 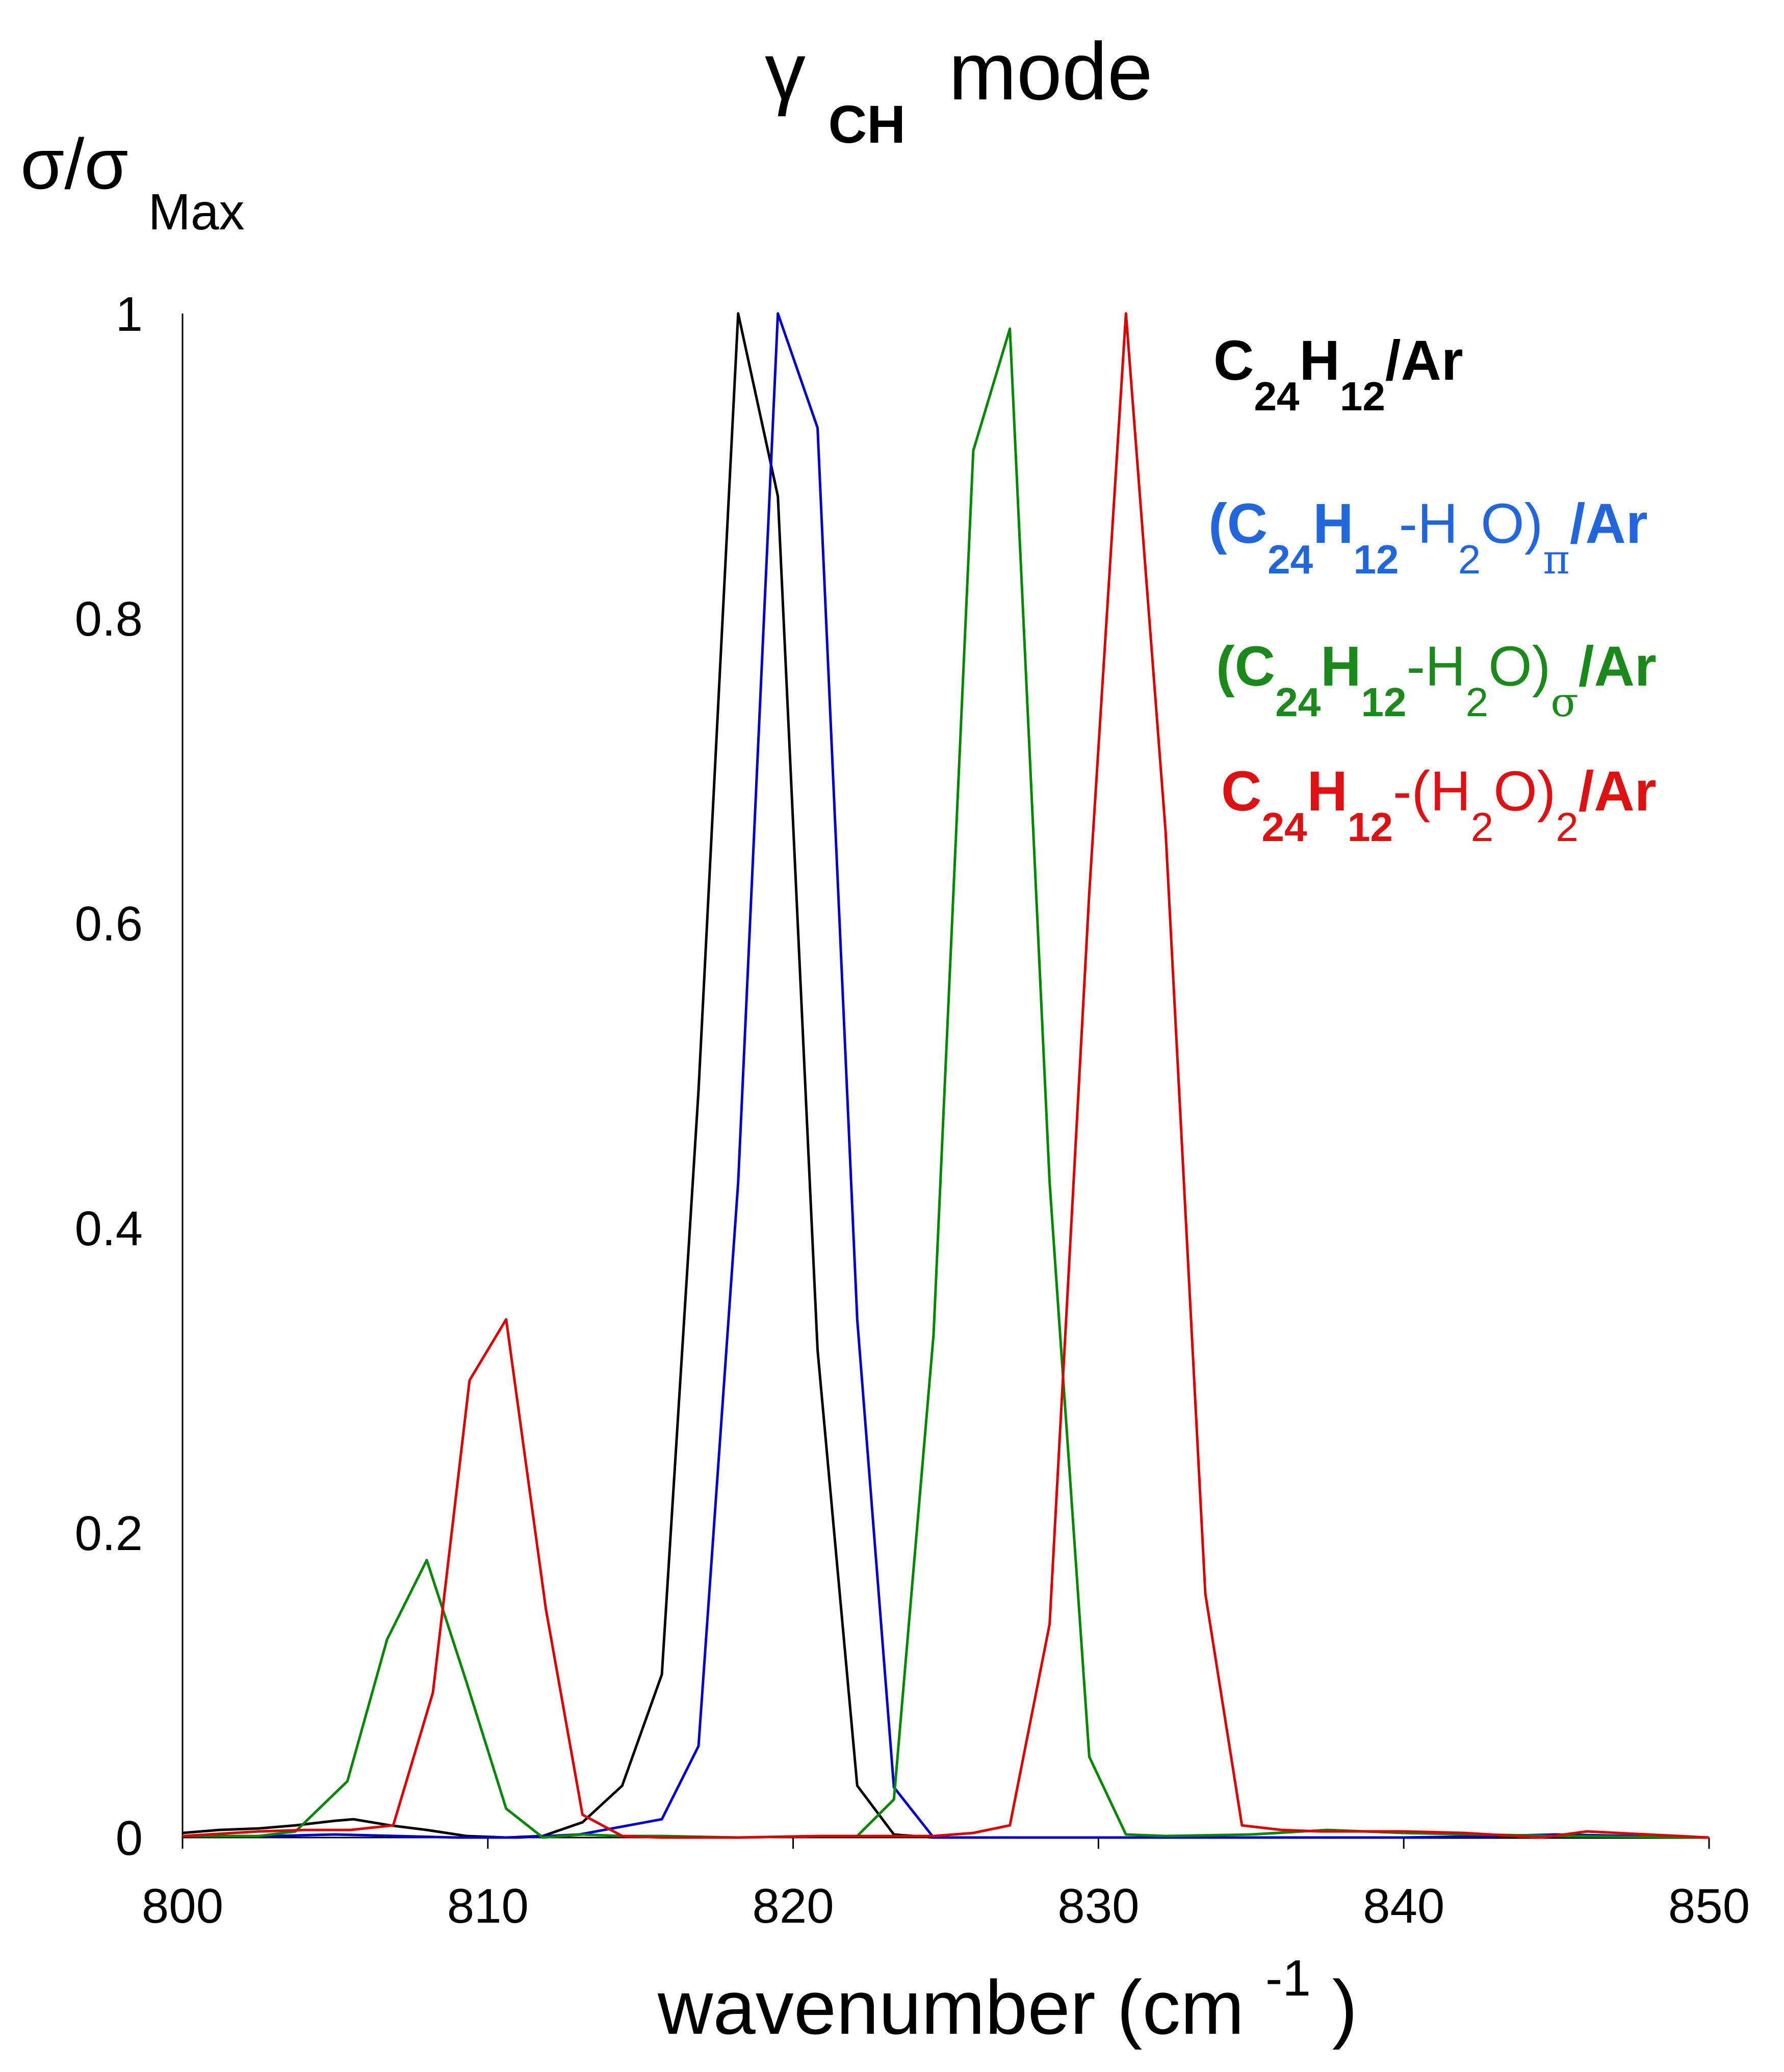 What do you see at coordinates (488, 1906) in the screenshot?
I see `x-tick-label: 810` at bounding box center [488, 1906].